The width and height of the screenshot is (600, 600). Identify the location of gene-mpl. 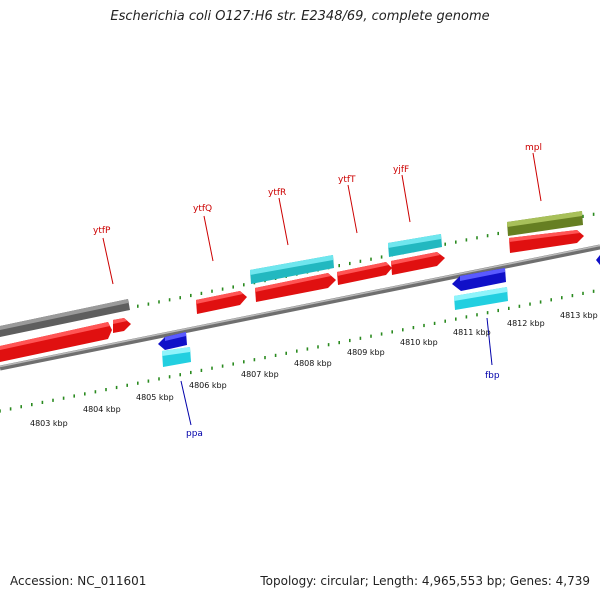
(546, 241).